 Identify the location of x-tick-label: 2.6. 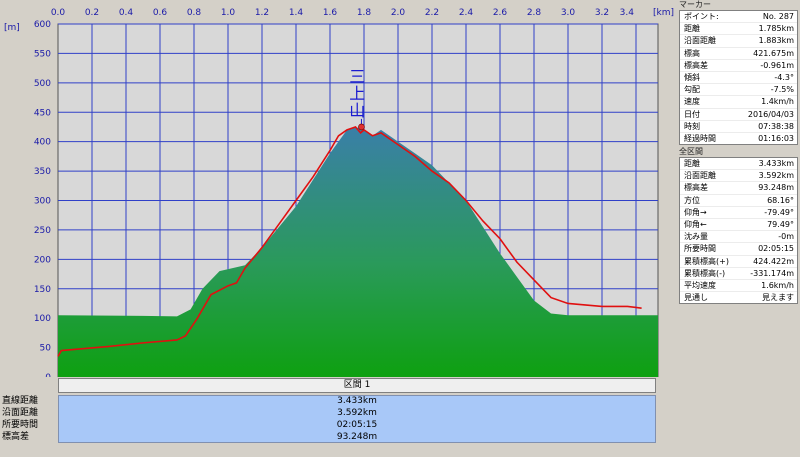
(500, 13).